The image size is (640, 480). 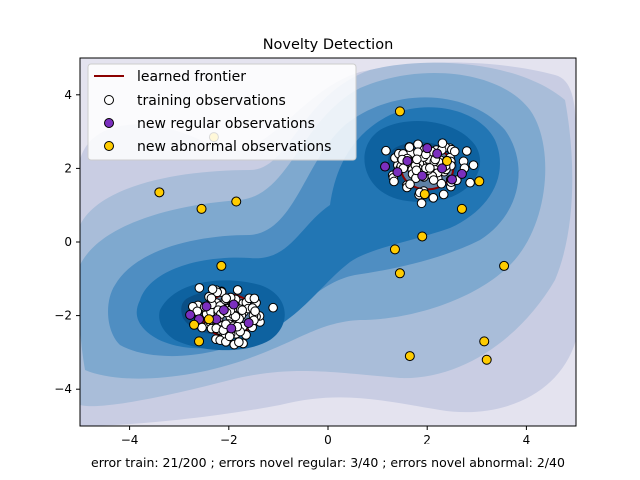 What do you see at coordinates (512, 451) in the screenshot?
I see `watermark: 掘金技术社区 @ uncle_ll` at bounding box center [512, 451].